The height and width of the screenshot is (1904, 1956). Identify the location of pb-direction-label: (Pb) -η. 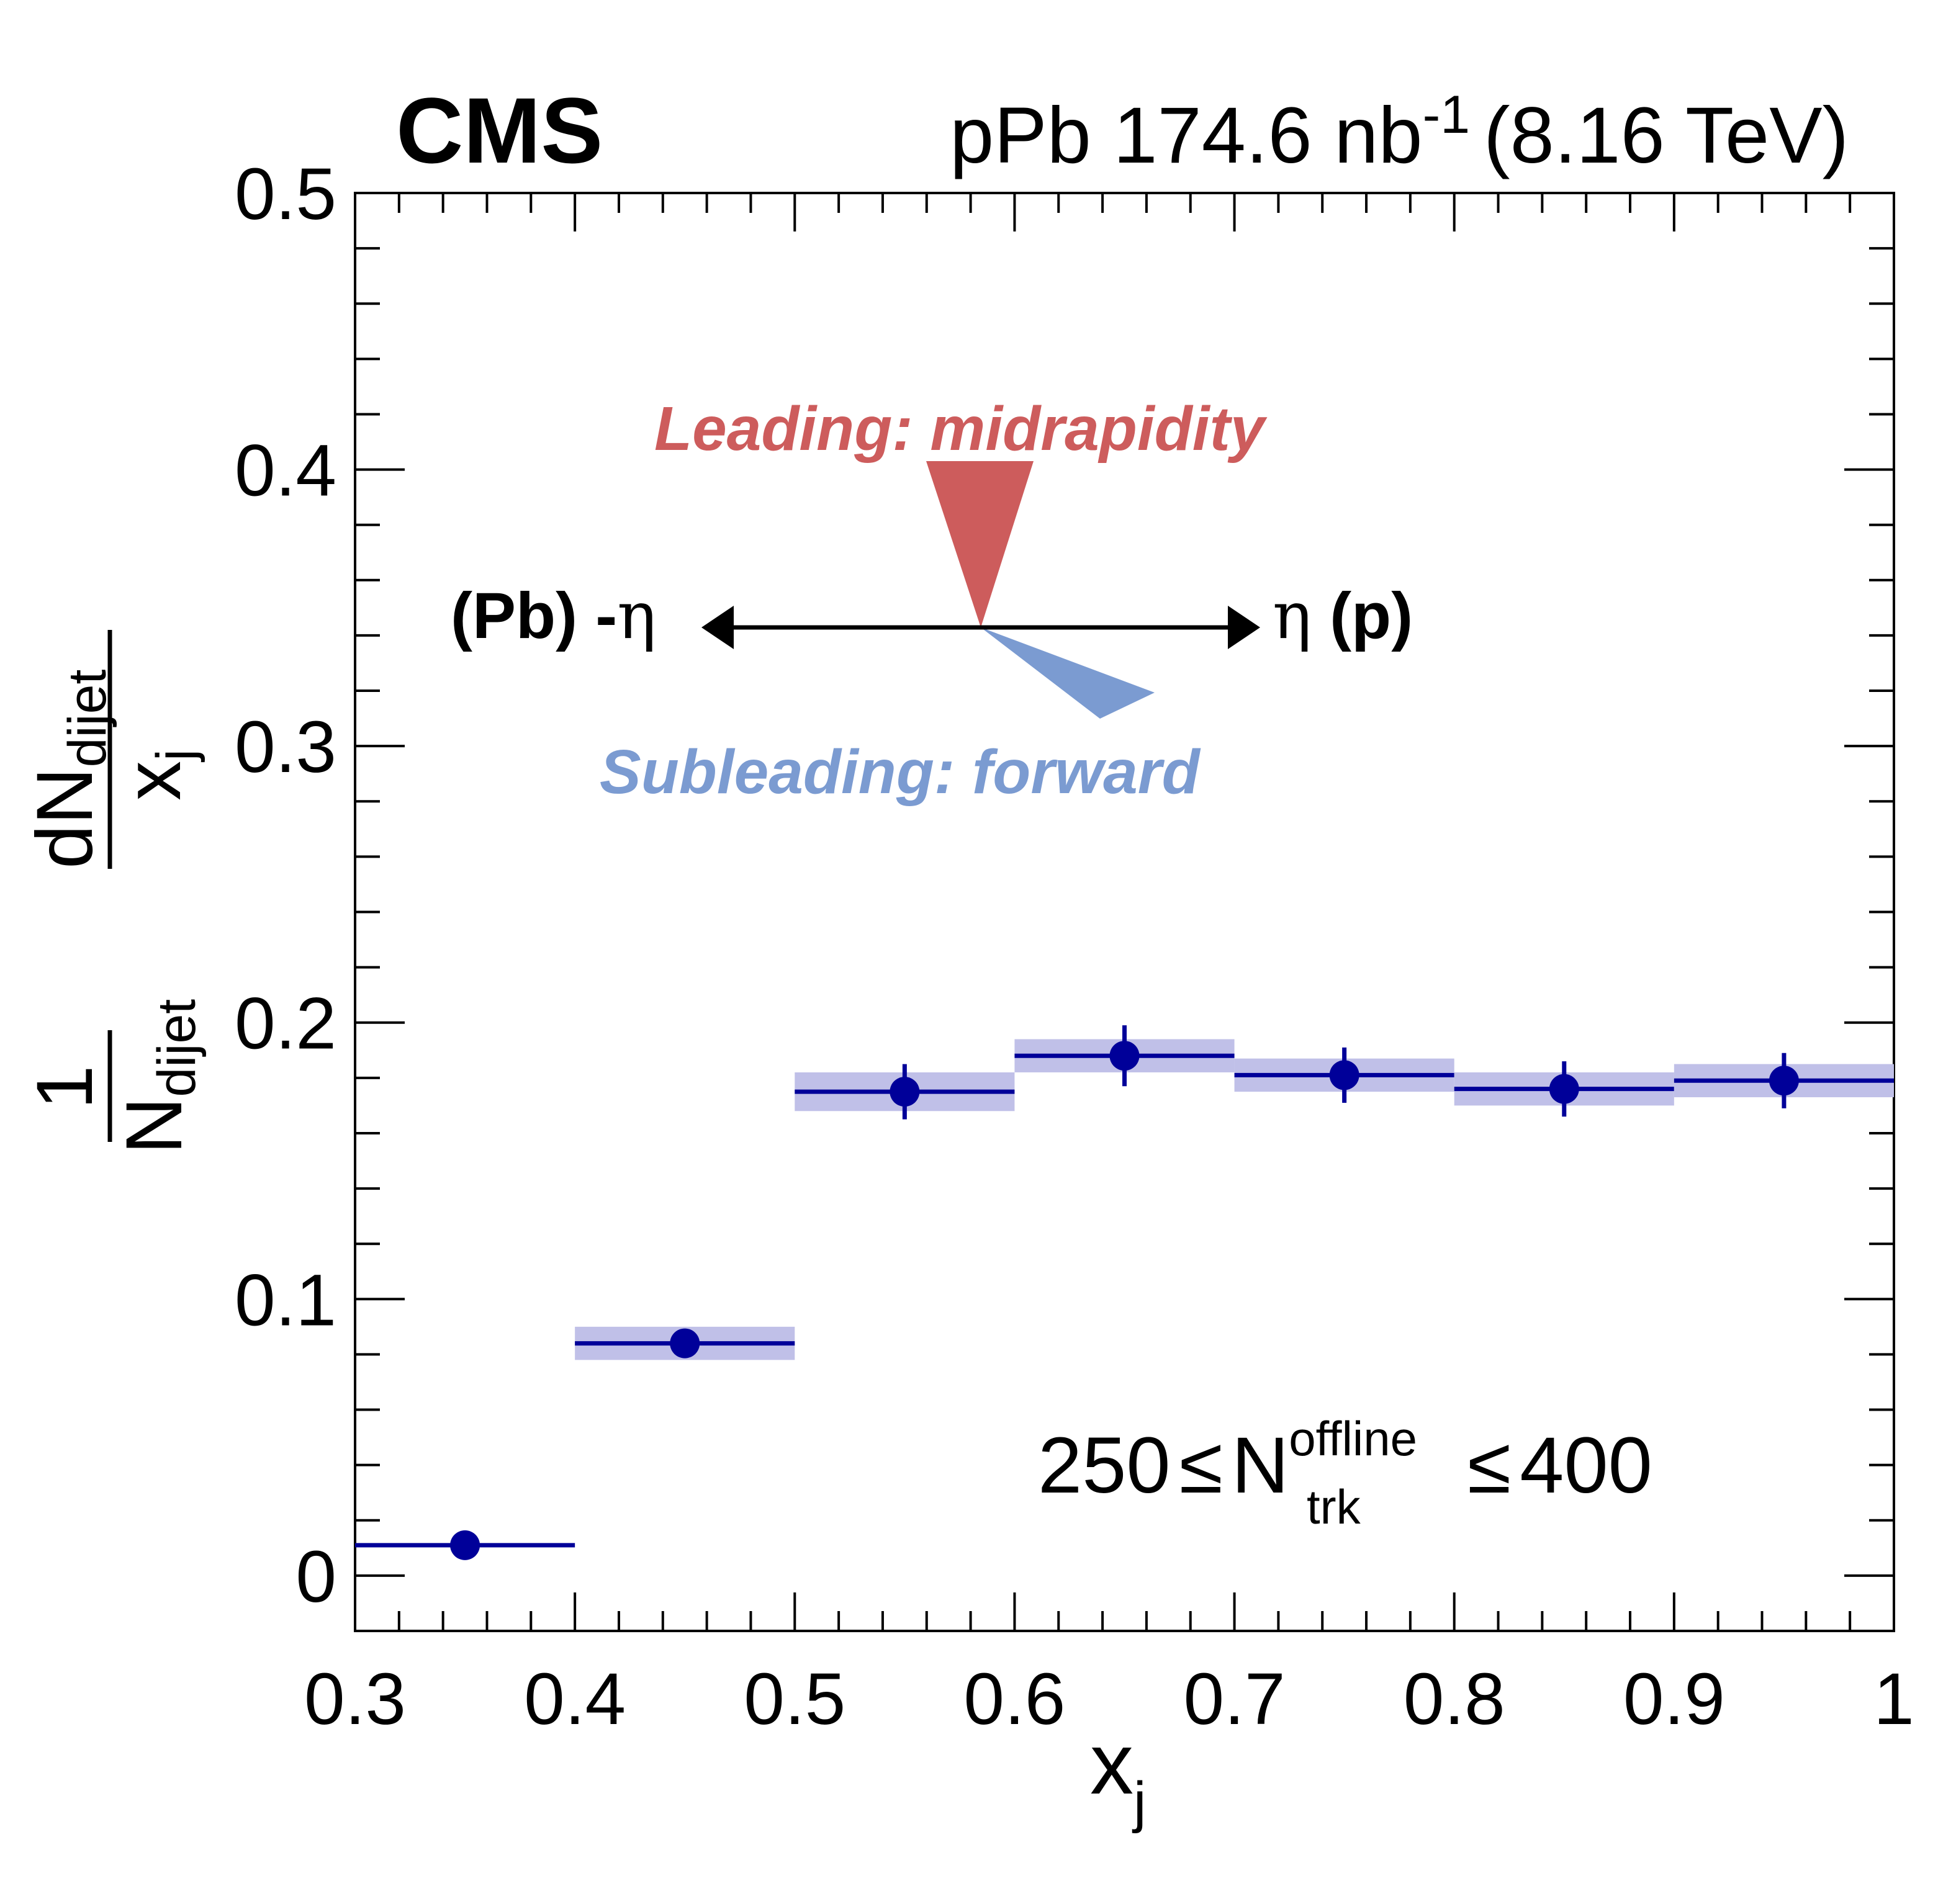
(553, 616).